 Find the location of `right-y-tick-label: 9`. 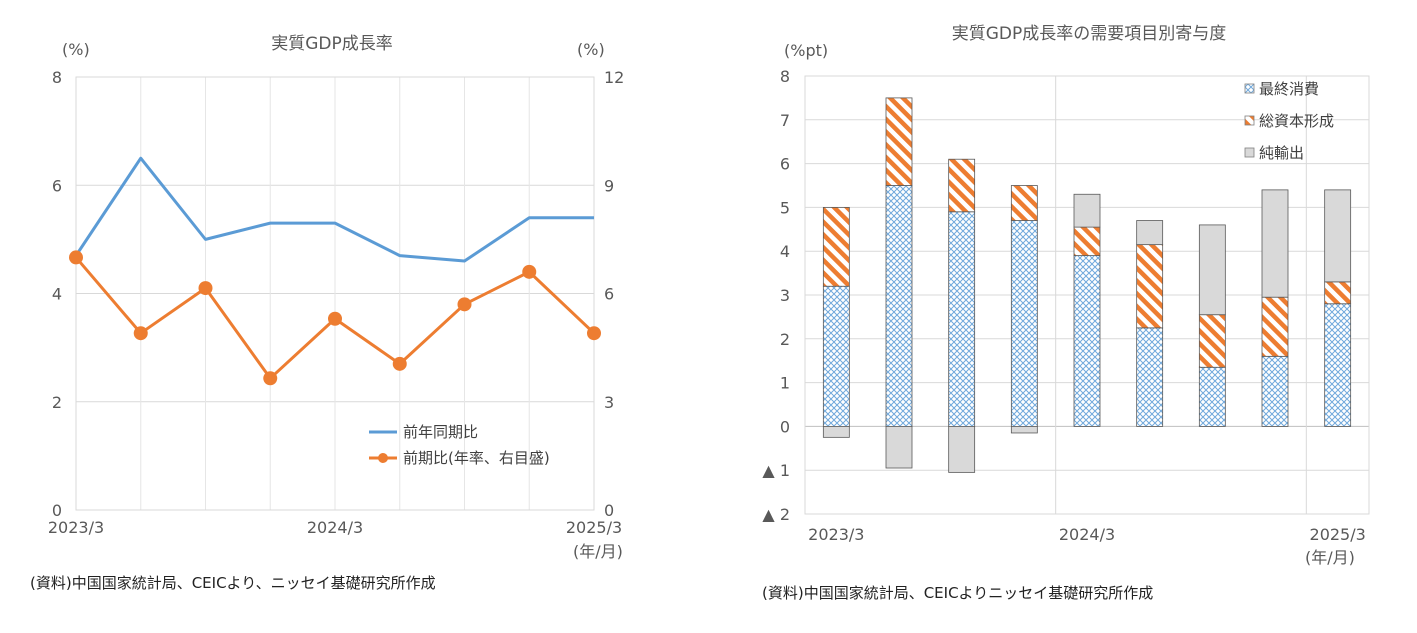

right-y-tick-label: 9 is located at coordinates (609, 185).